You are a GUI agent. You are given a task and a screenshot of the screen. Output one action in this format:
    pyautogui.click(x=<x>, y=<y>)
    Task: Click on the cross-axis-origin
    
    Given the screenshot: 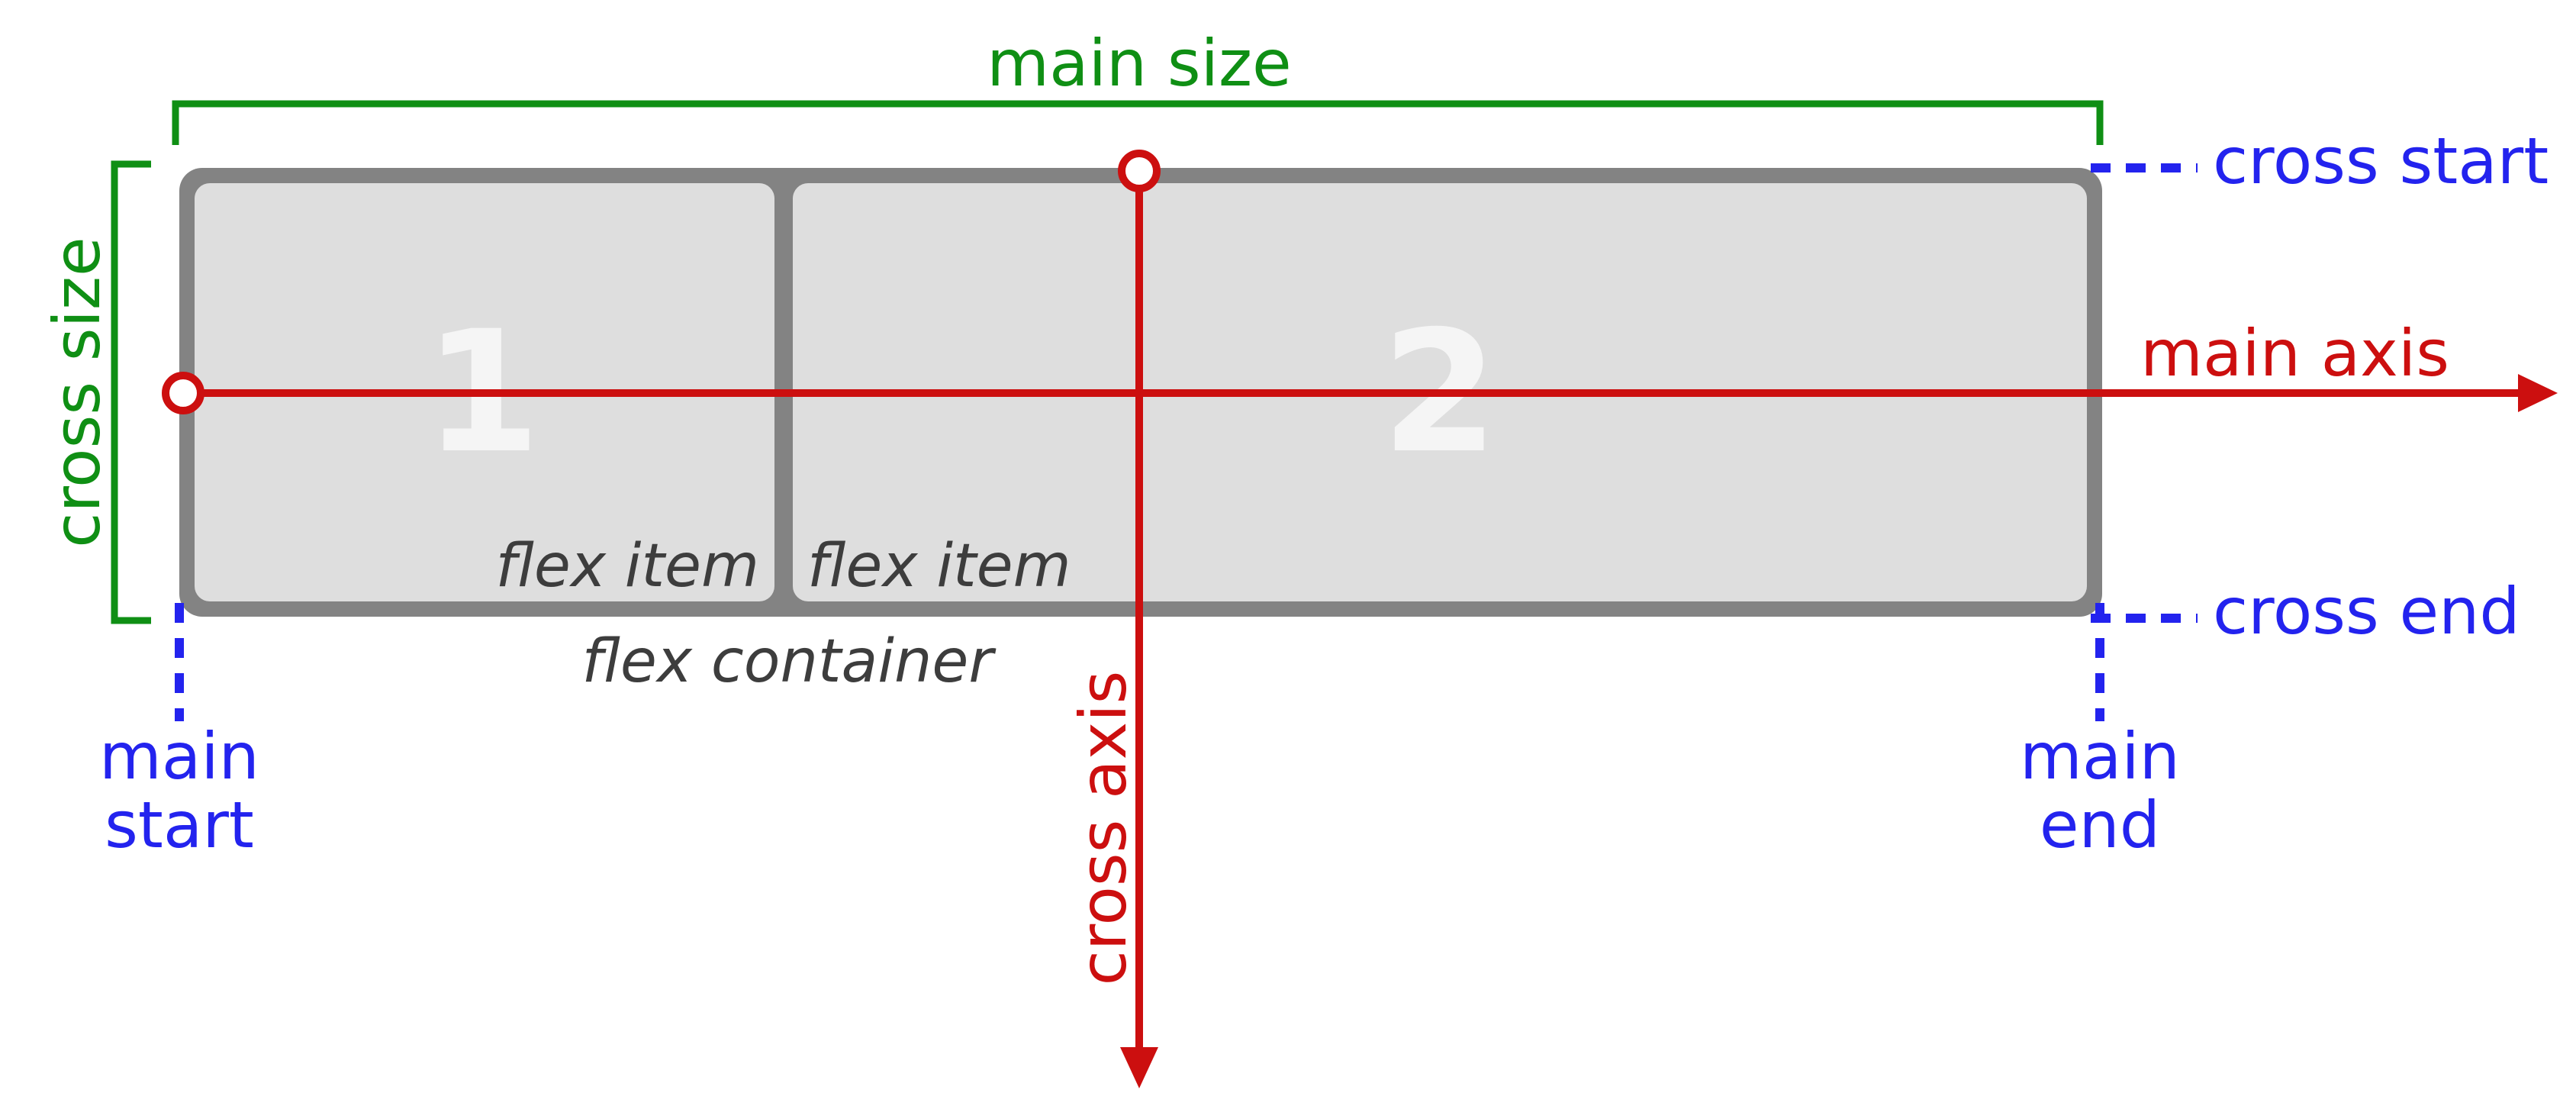 What is the action you would take?
    pyautogui.click(x=1139, y=171)
    